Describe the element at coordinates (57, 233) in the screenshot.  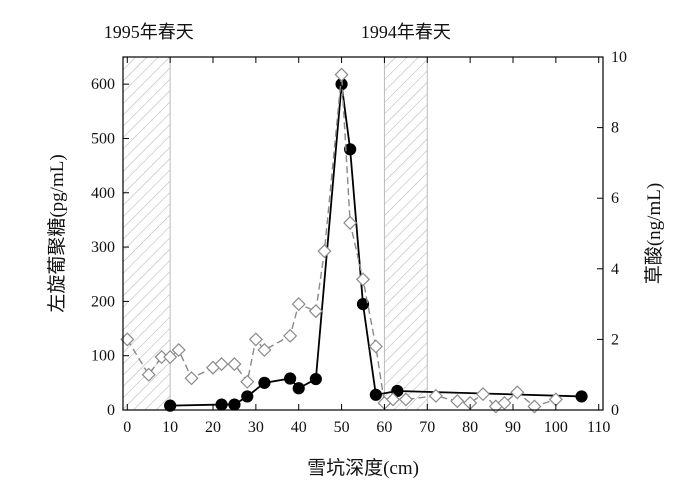
I see `y-axis-left-label: 左旋葡聚糖(pg/mL)` at that location.